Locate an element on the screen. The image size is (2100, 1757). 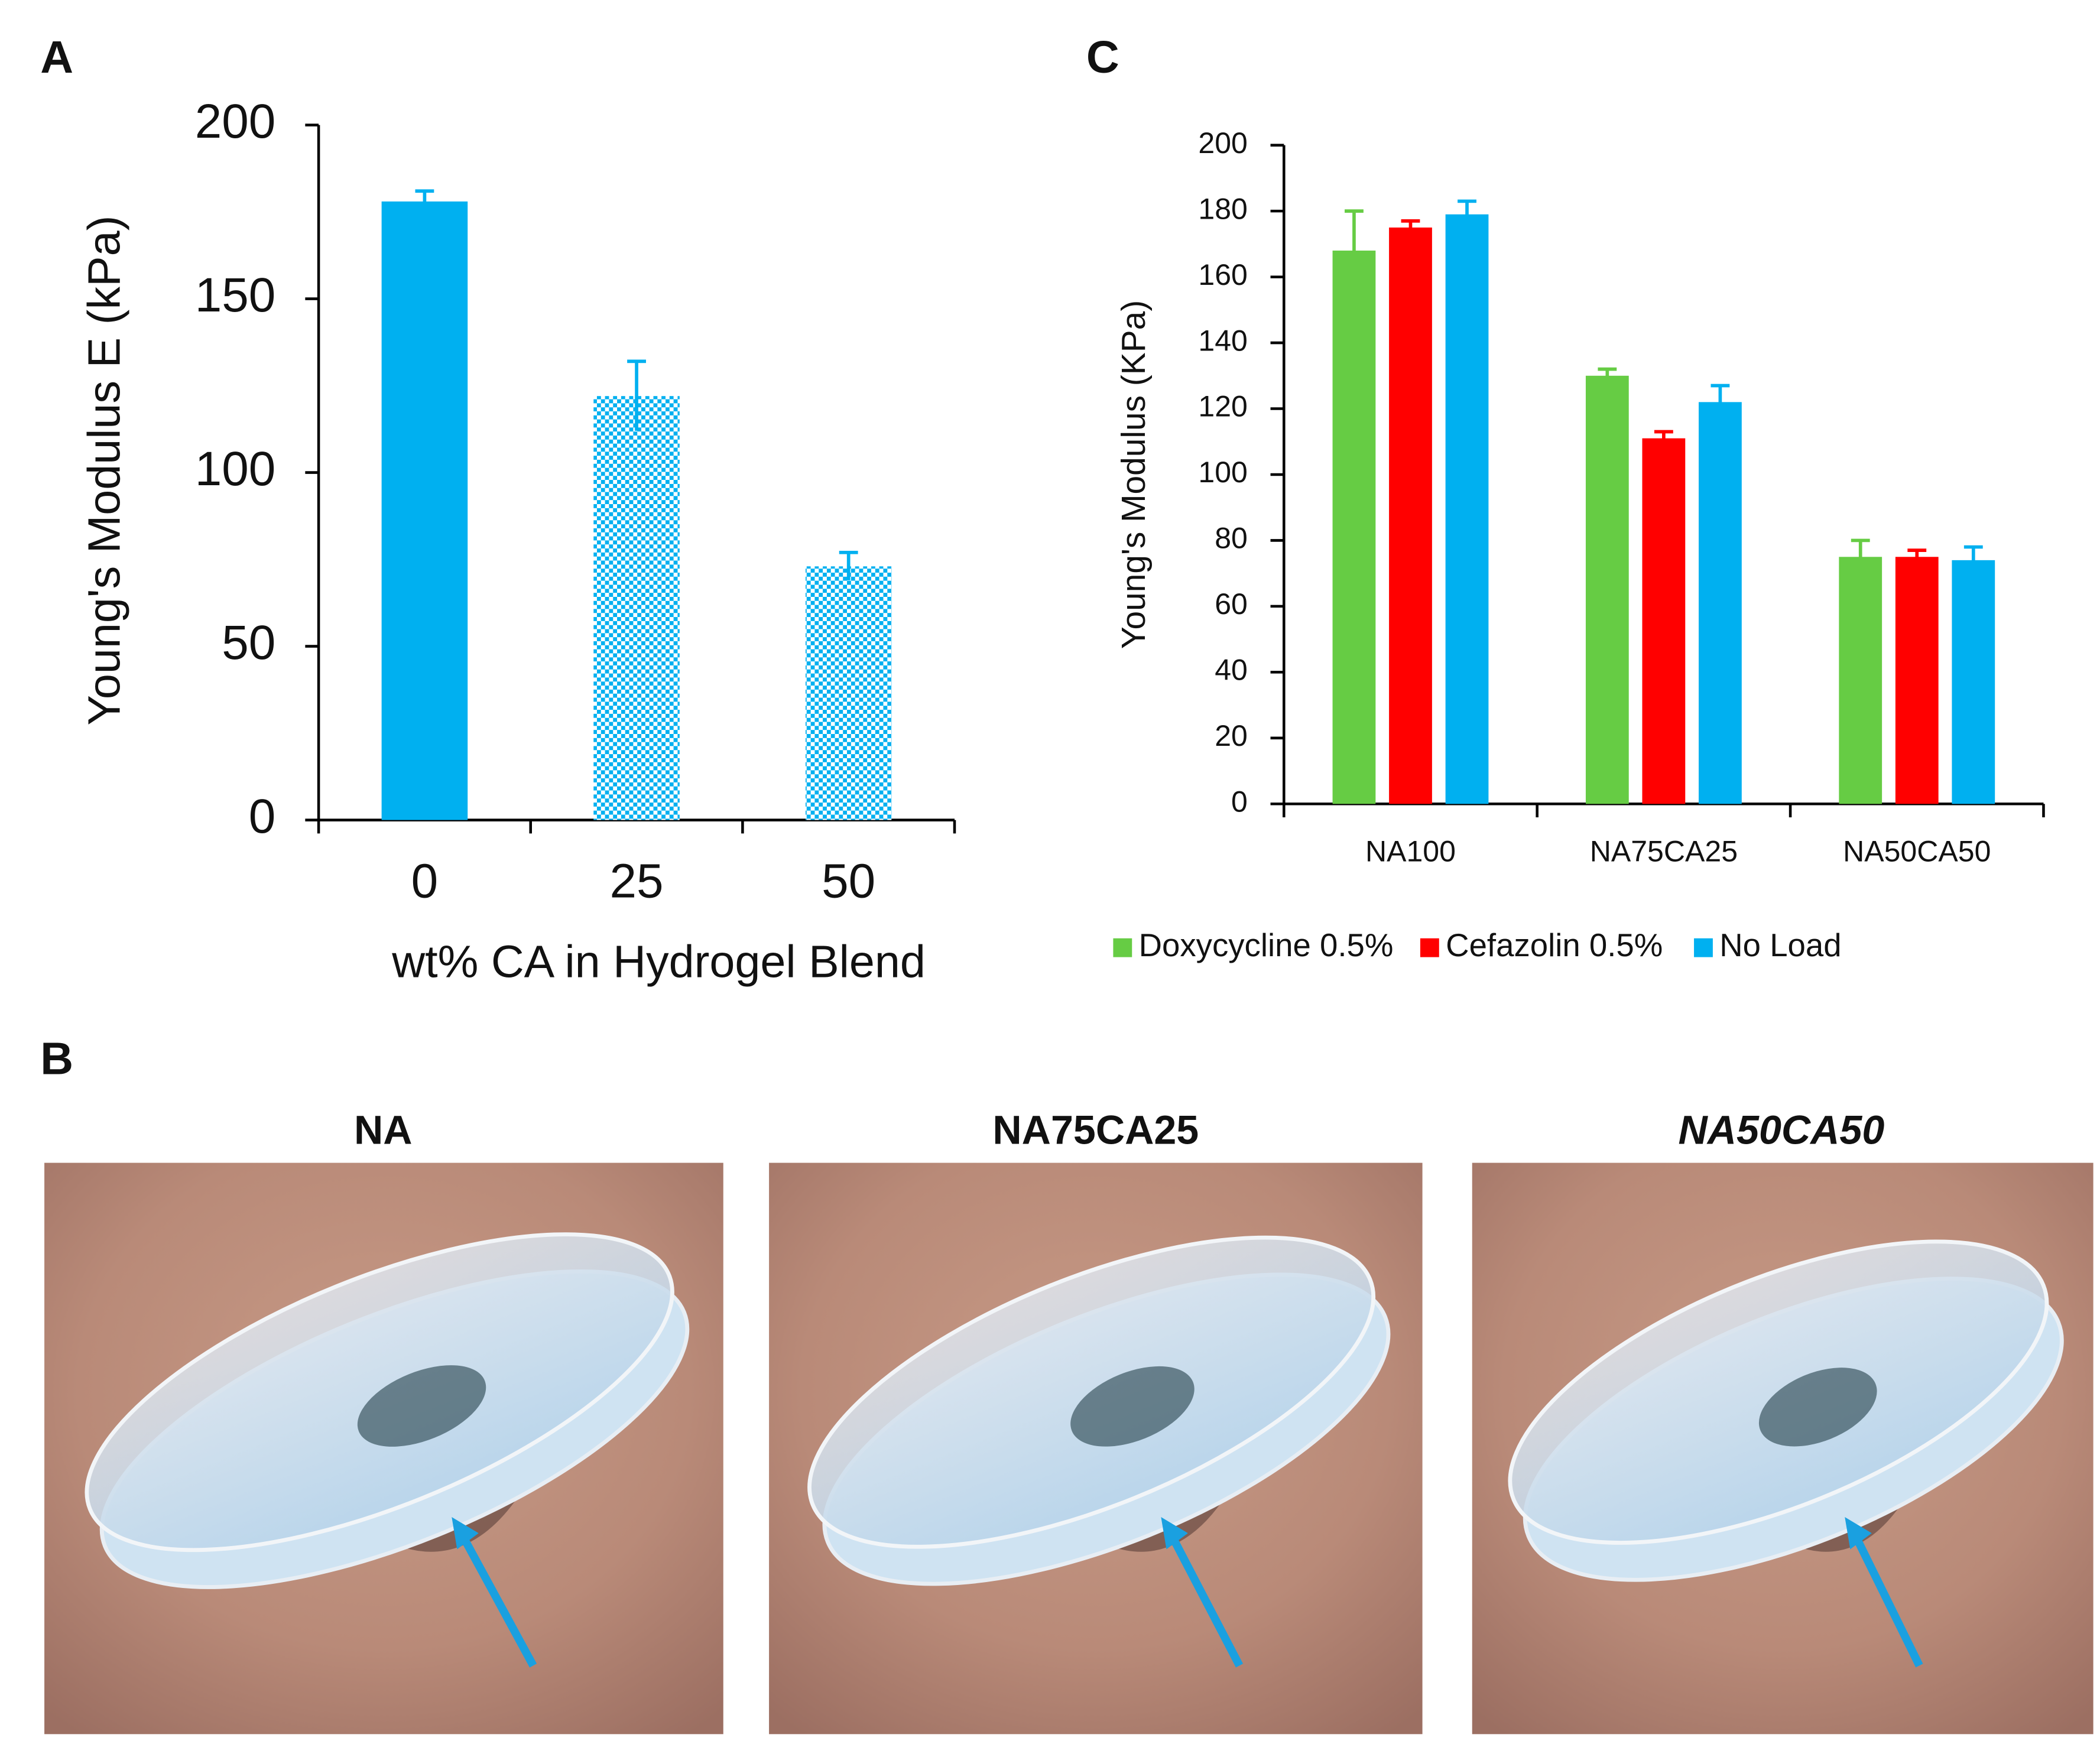
x-tick-label: 0 is located at coordinates (425, 881).